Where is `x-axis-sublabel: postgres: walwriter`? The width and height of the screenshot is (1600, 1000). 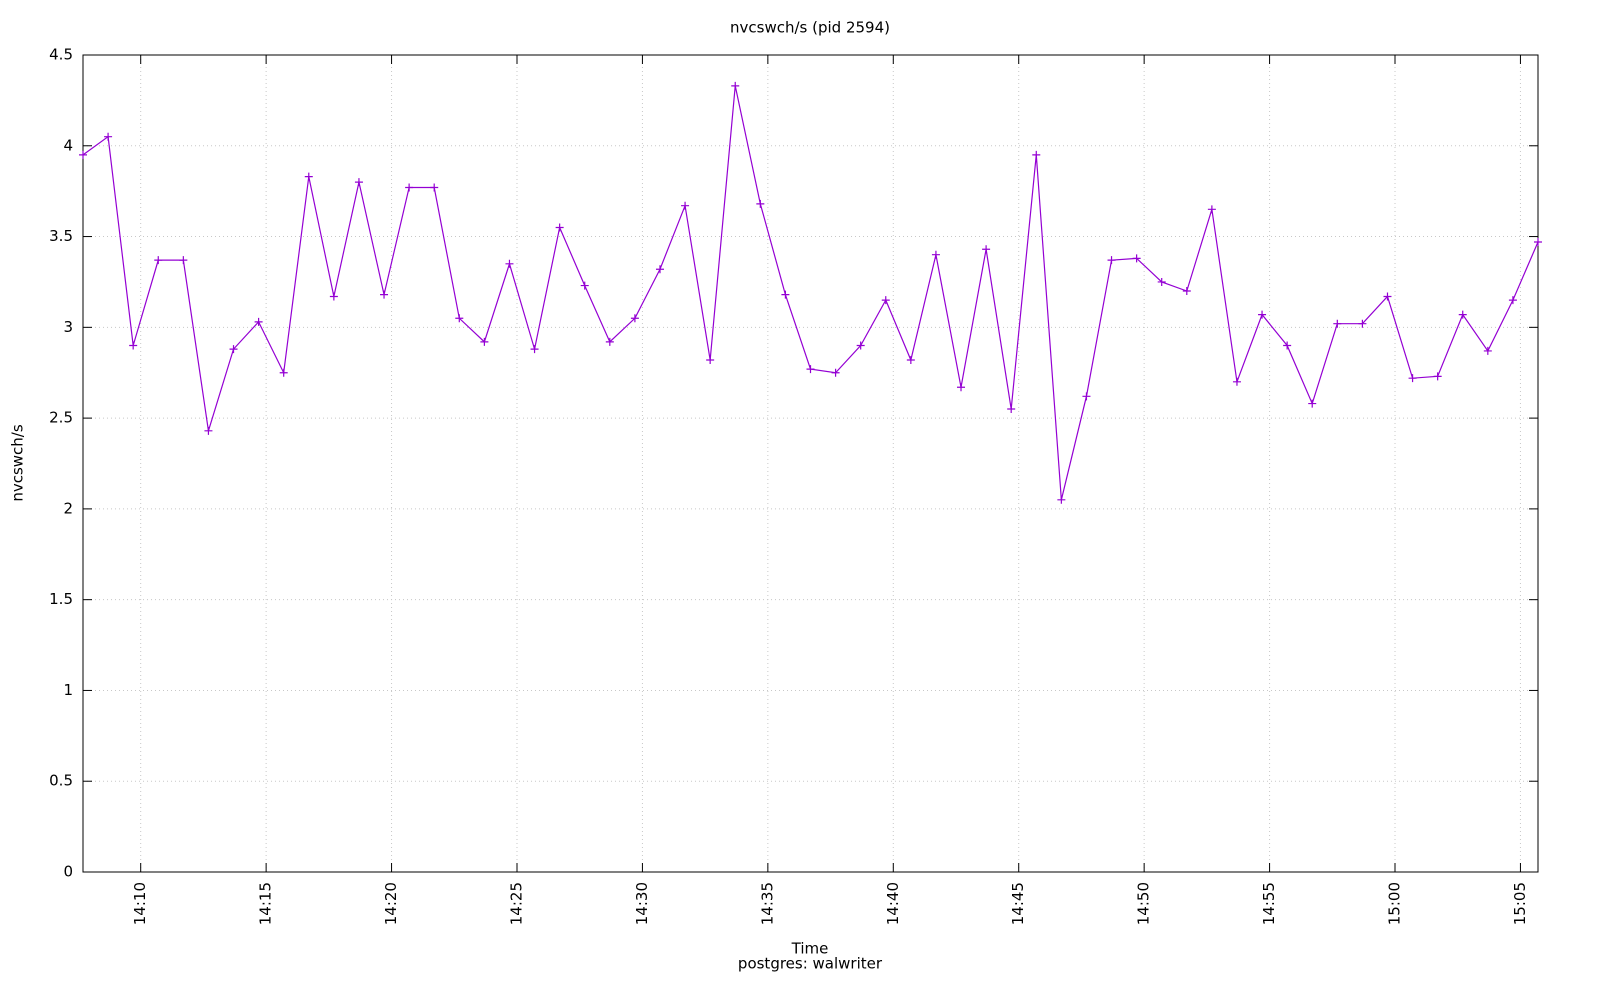 x-axis-sublabel: postgres: walwriter is located at coordinates (810, 964).